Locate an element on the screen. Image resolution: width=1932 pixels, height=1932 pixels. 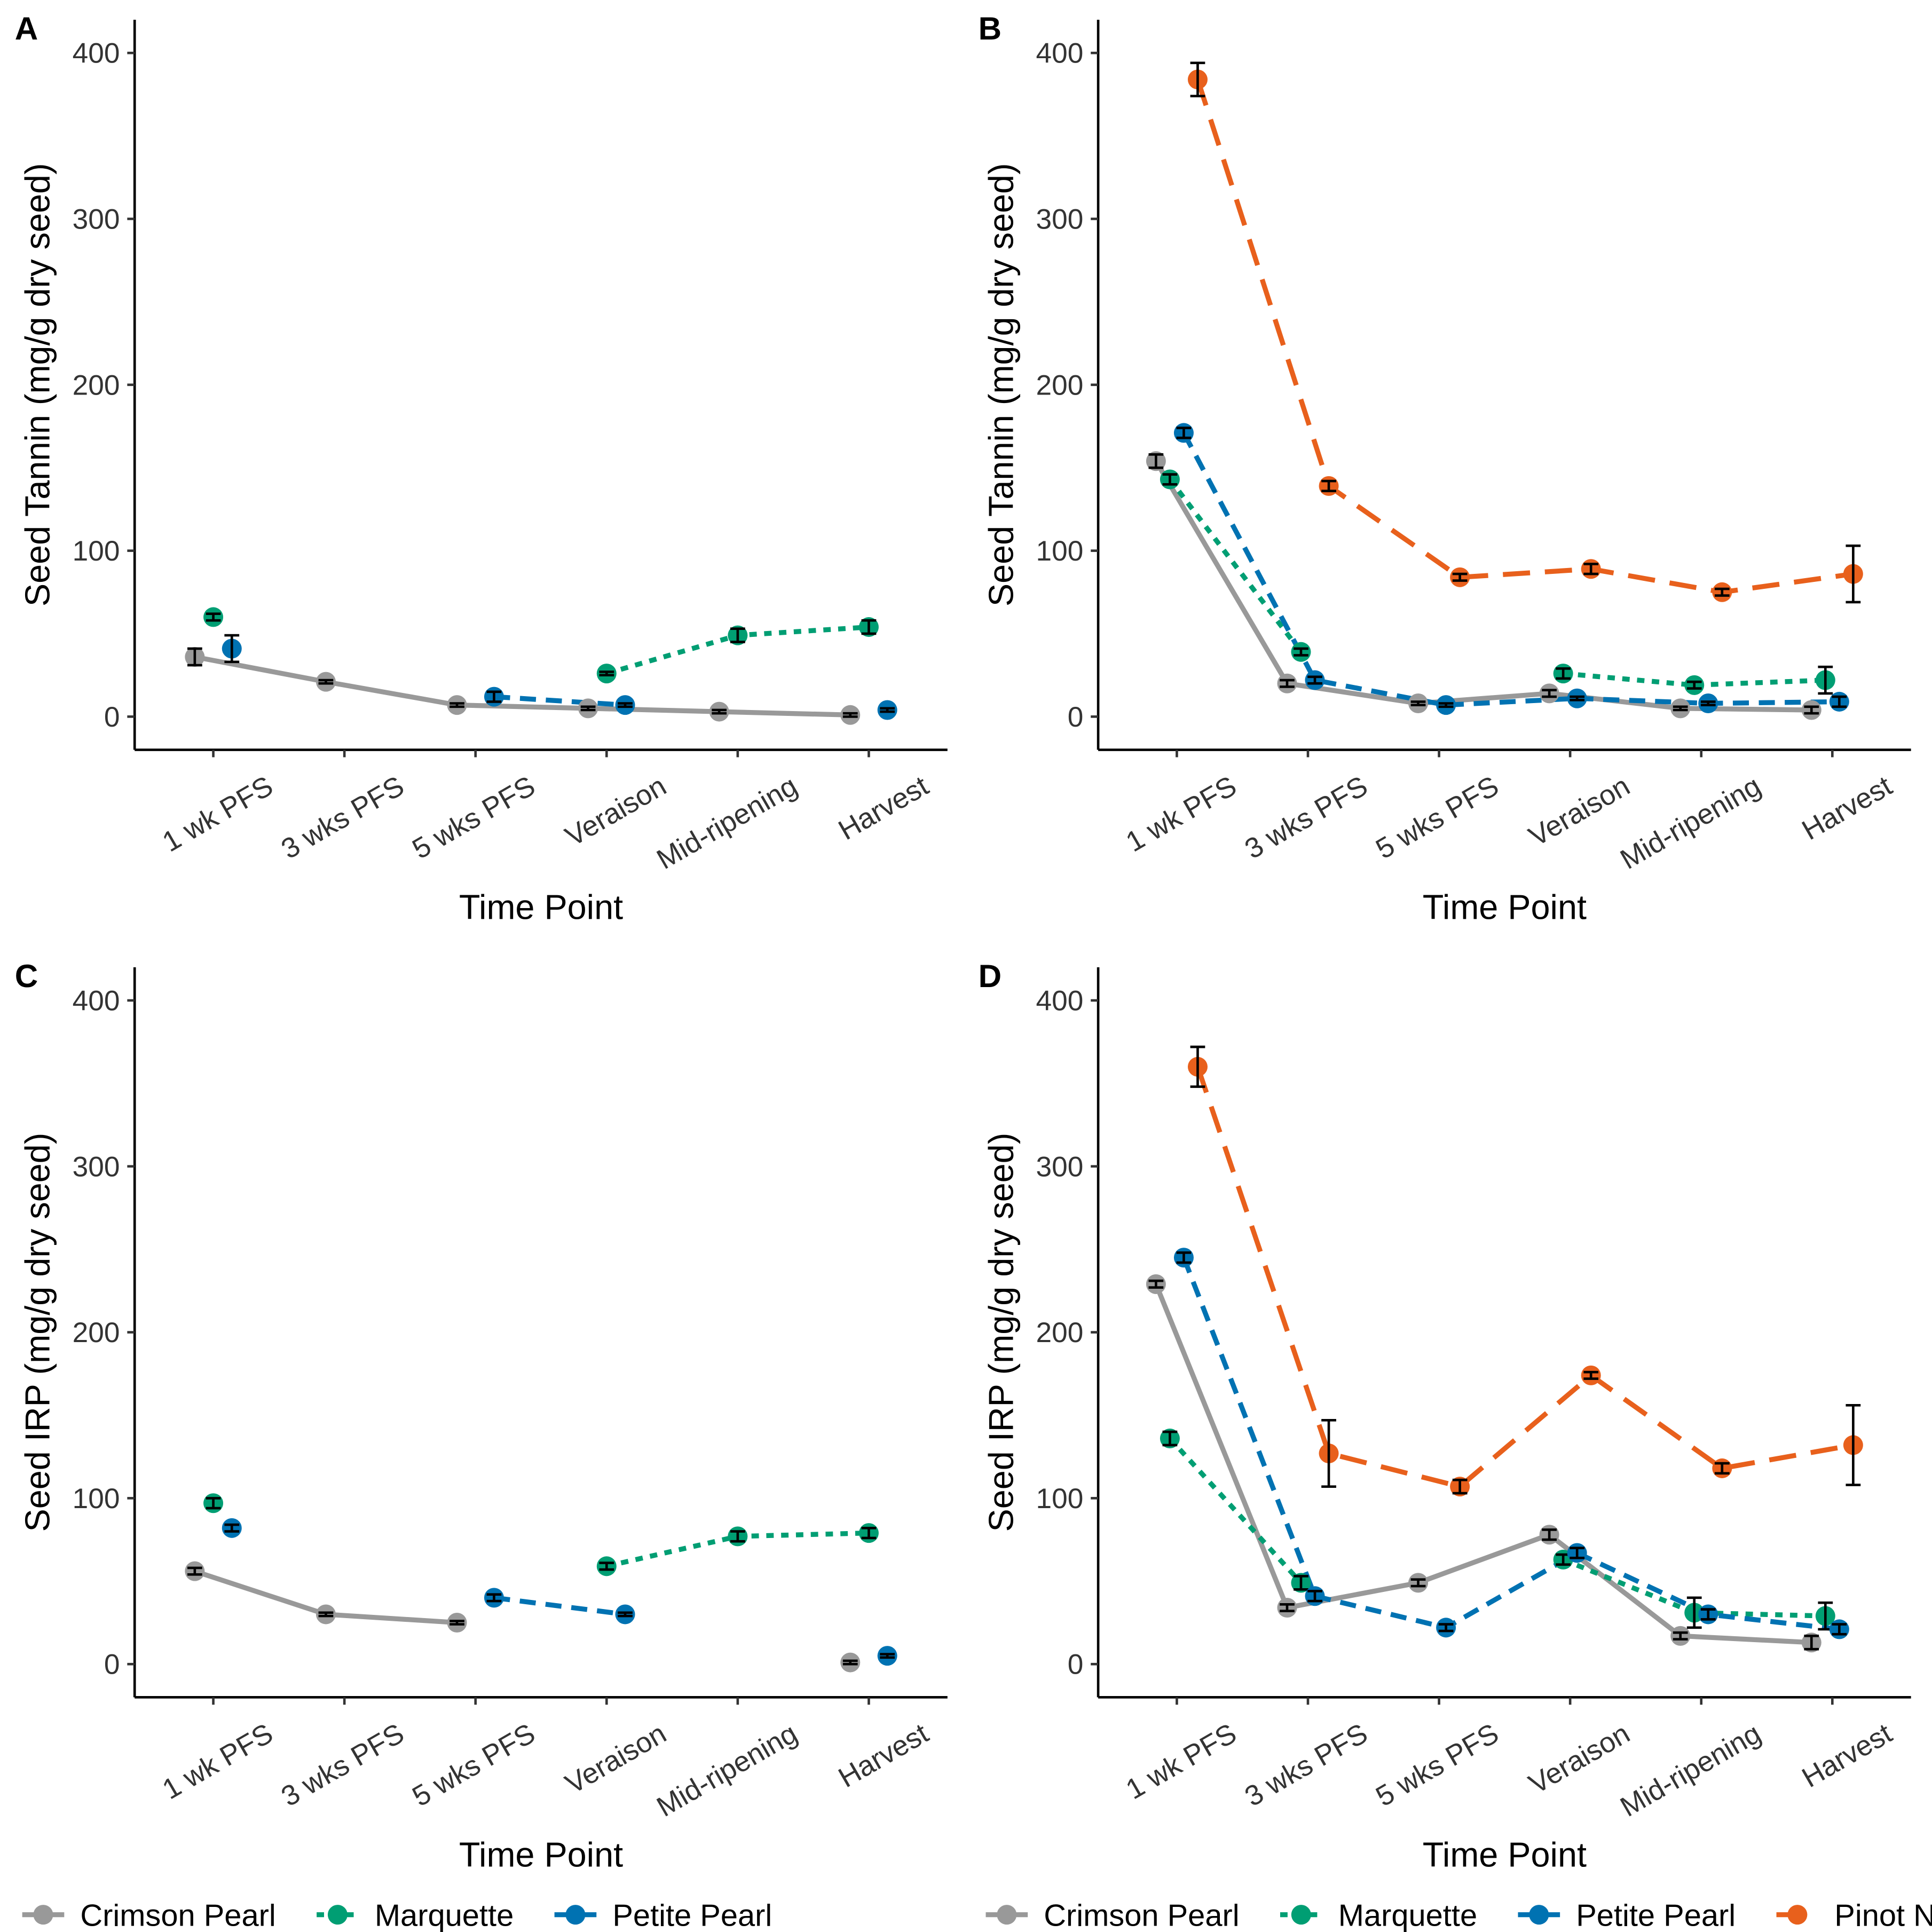
panel-label: B is located at coordinates (991, 28).